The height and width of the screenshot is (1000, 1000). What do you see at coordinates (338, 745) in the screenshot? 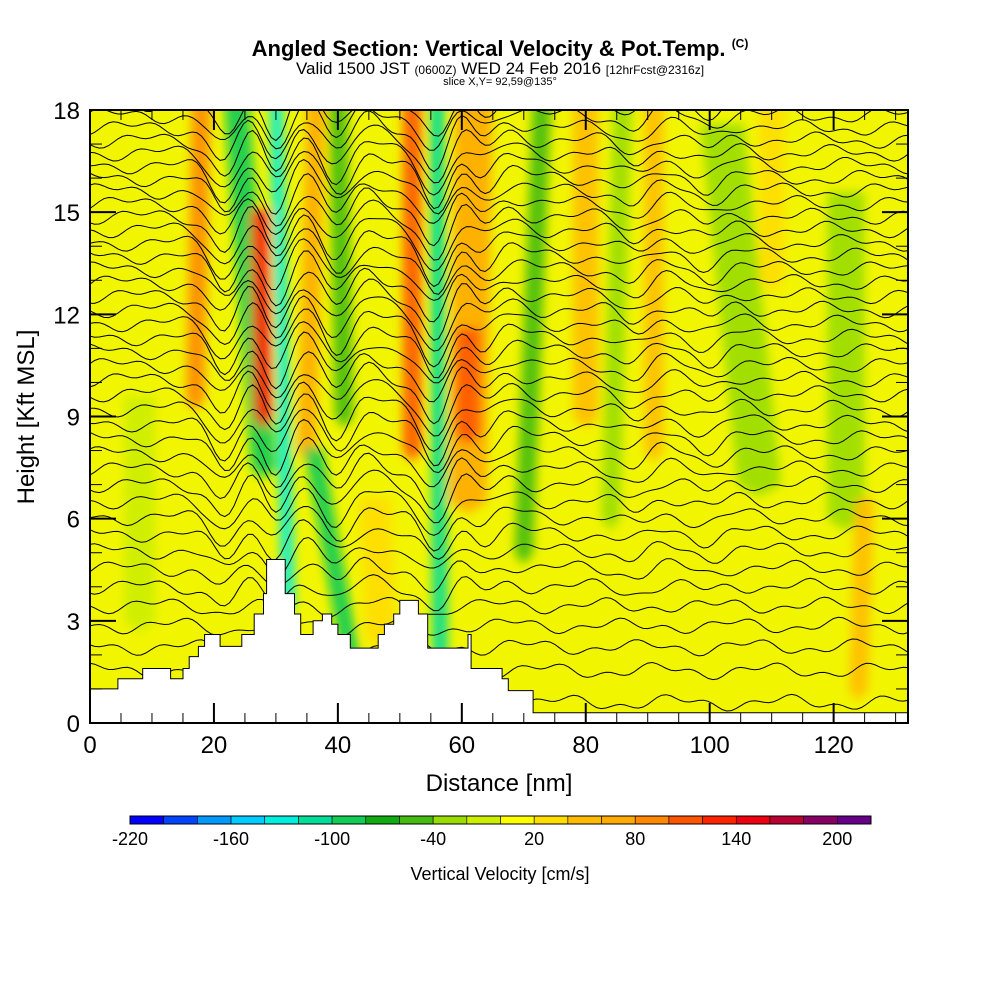
I see `x-tick-label: 40` at bounding box center [338, 745].